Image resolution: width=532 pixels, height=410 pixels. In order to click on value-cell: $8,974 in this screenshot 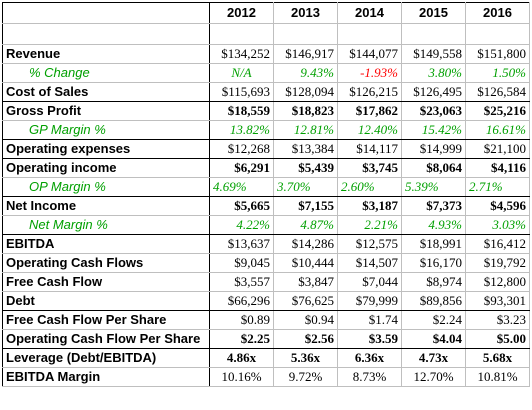, I will do `click(433, 282)`.